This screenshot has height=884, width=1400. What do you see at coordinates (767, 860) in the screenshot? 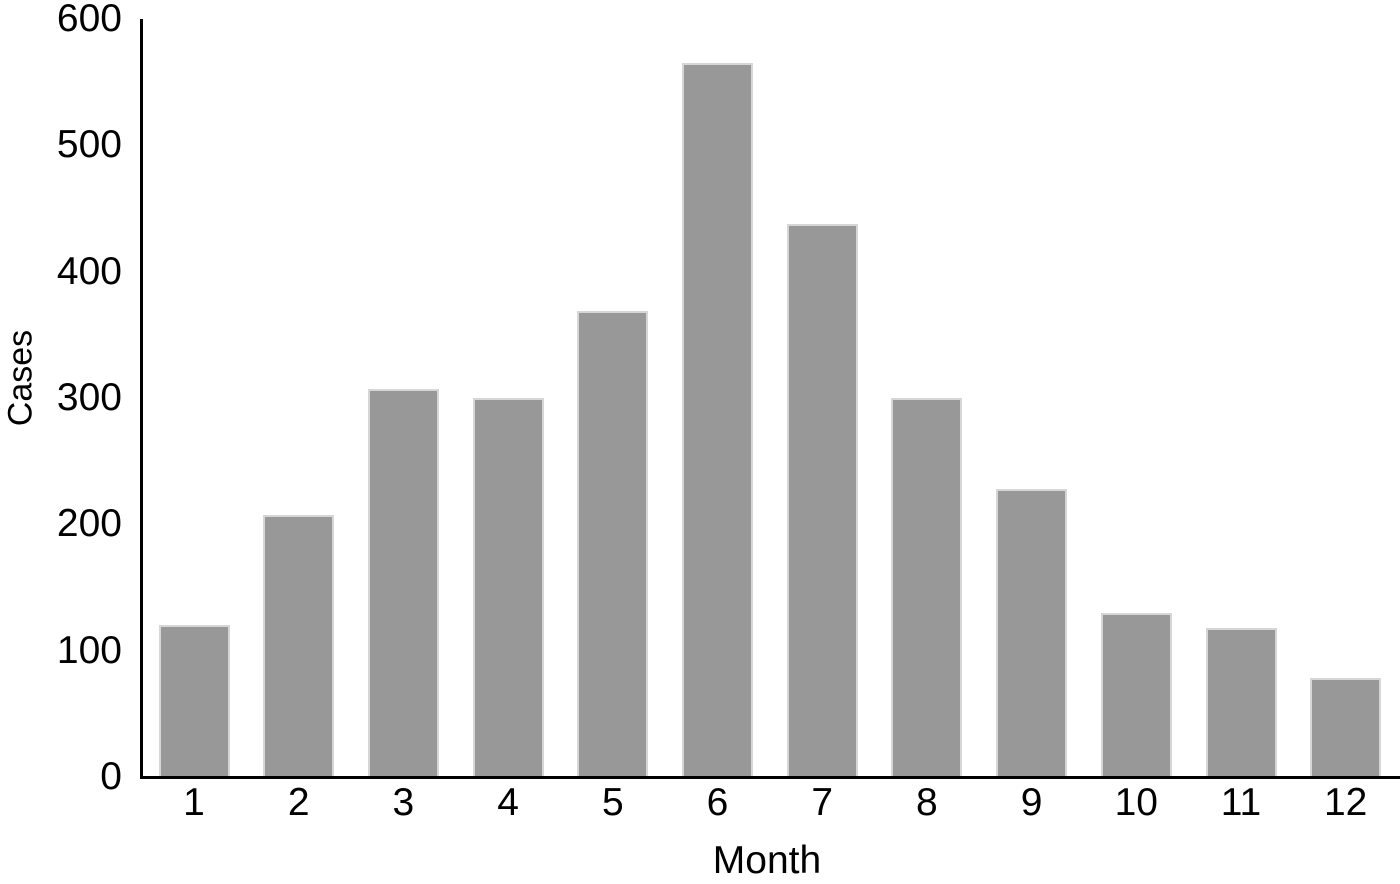
I see `x-axis-title: Month` at bounding box center [767, 860].